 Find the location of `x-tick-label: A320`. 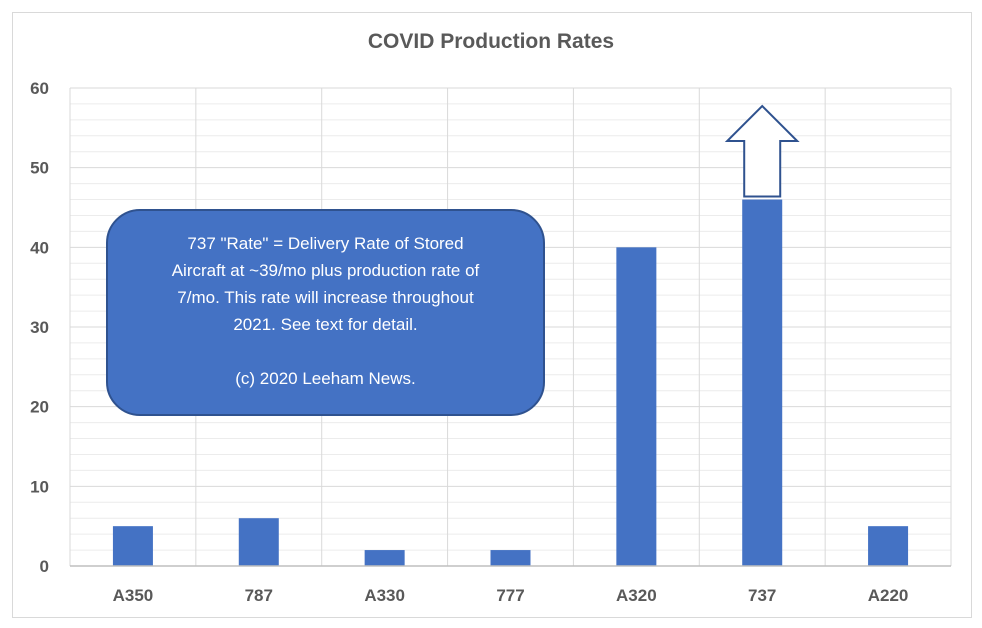

x-tick-label: A320 is located at coordinates (636, 595).